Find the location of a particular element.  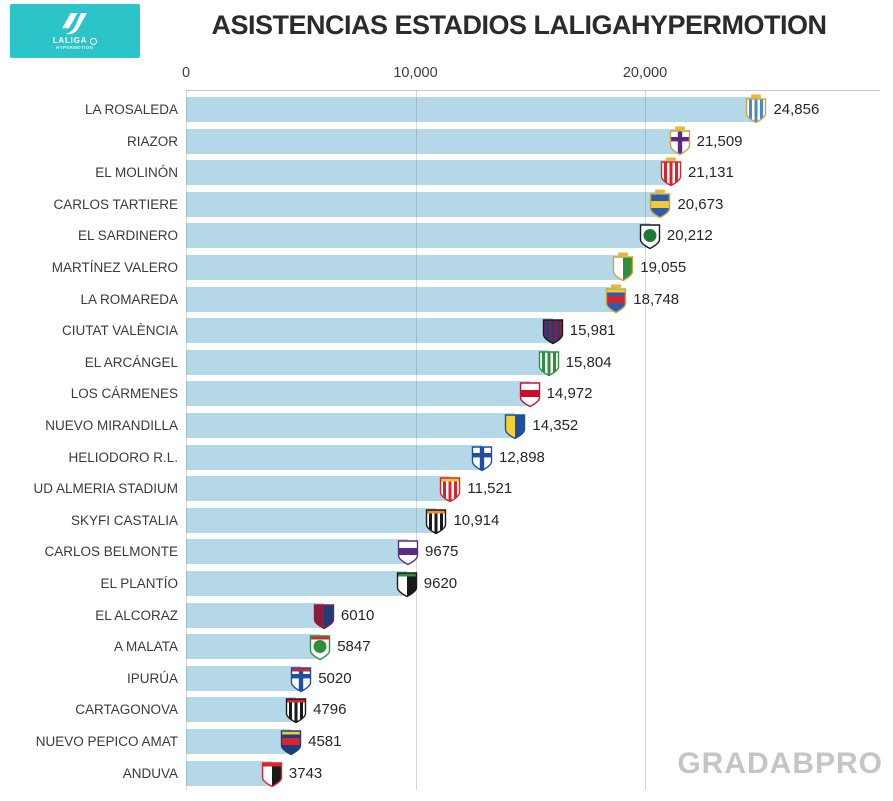

stadium-label: EL ARCÁNGEL is located at coordinates (131, 362).